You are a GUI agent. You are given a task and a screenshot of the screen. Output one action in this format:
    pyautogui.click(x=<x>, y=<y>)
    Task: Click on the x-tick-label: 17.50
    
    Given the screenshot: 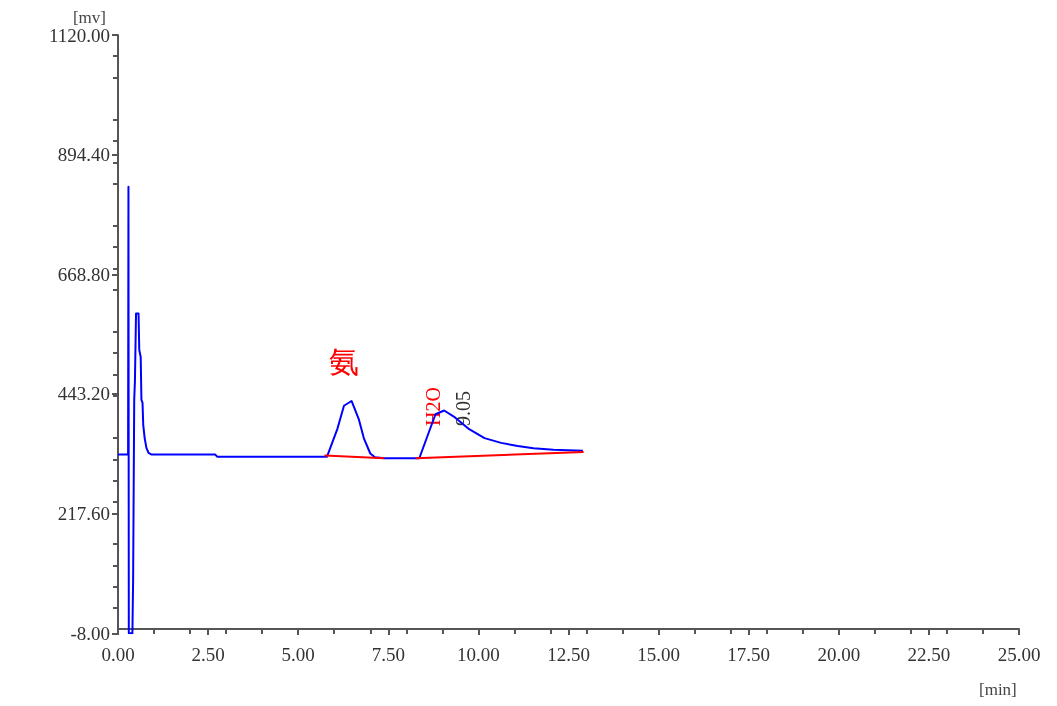 What is the action you would take?
    pyautogui.click(x=749, y=655)
    